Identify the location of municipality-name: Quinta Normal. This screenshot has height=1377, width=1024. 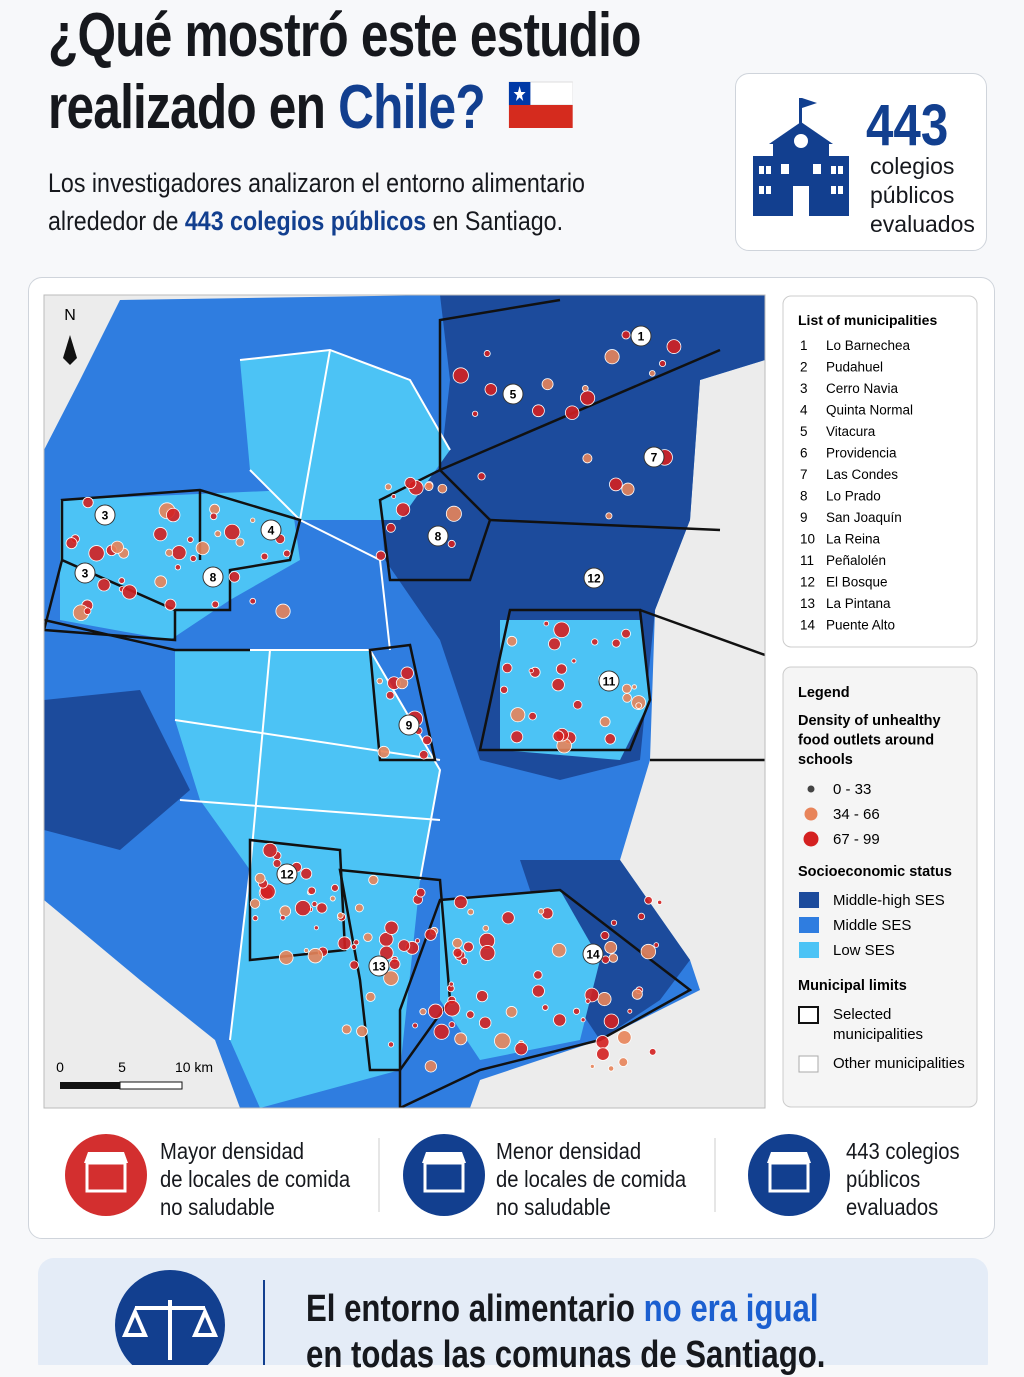
(869, 410).